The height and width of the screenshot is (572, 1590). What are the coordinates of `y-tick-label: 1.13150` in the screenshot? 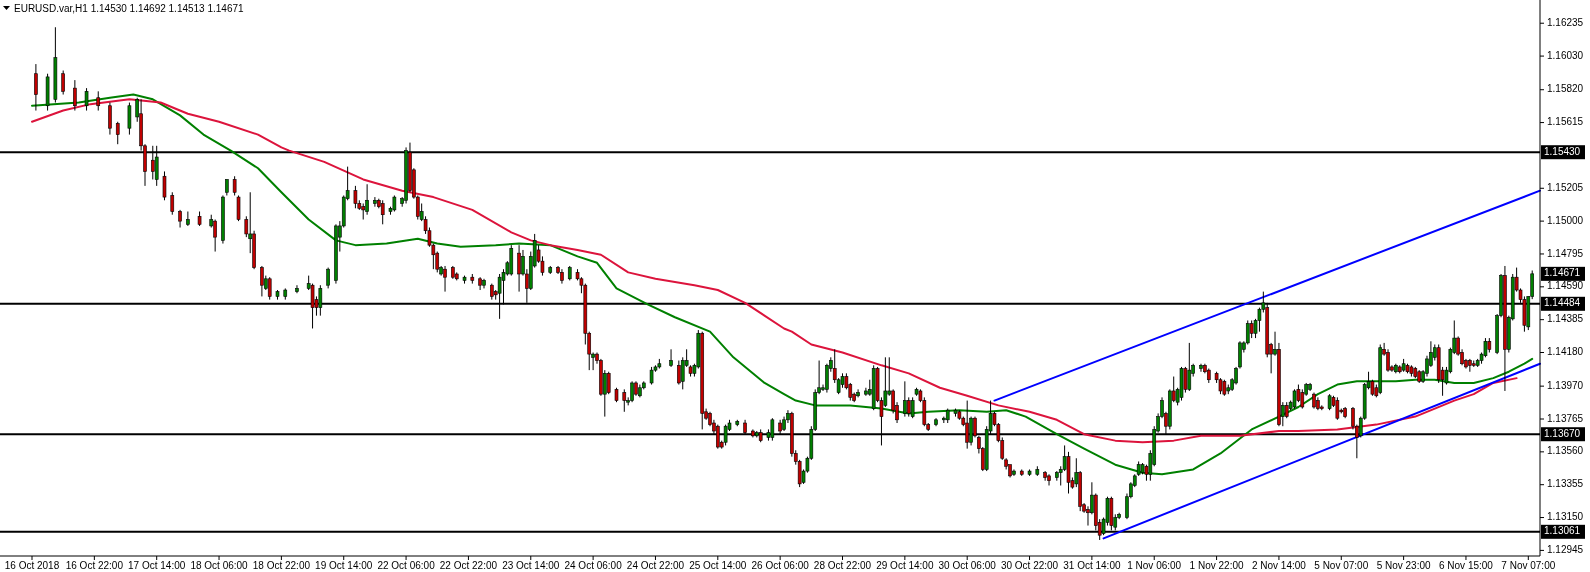 It's located at (1565, 517).